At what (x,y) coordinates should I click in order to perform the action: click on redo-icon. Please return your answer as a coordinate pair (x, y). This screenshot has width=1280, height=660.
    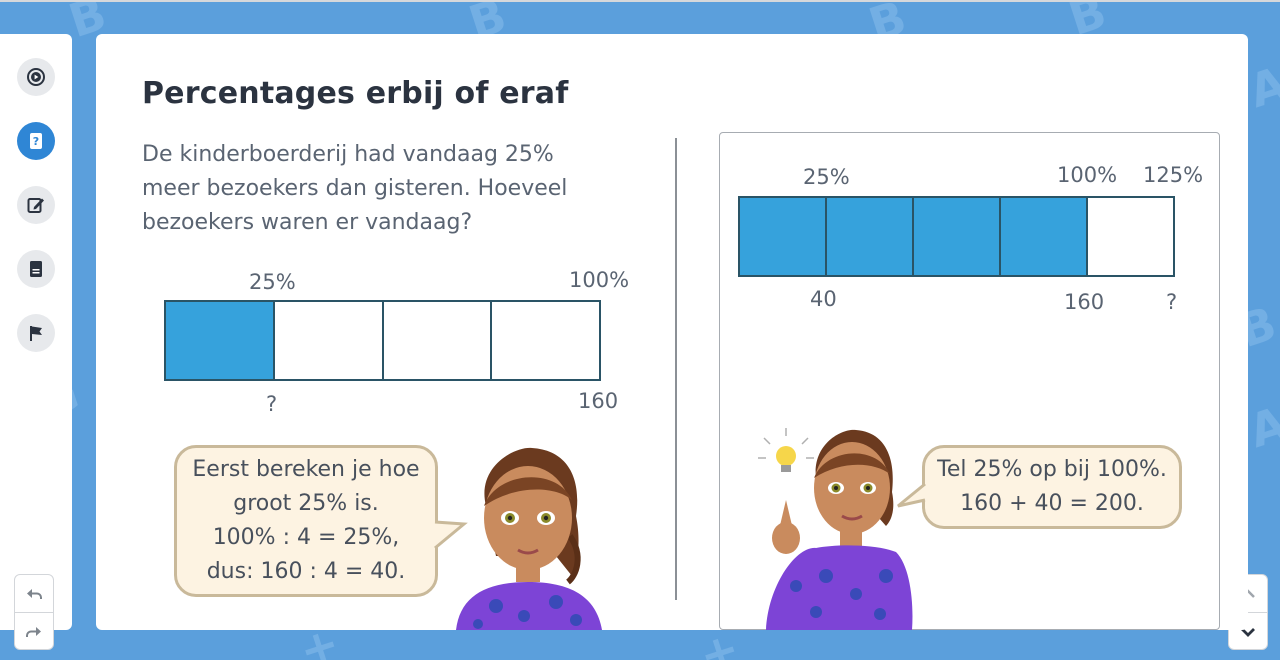
    Looking at the image, I should click on (33, 631).